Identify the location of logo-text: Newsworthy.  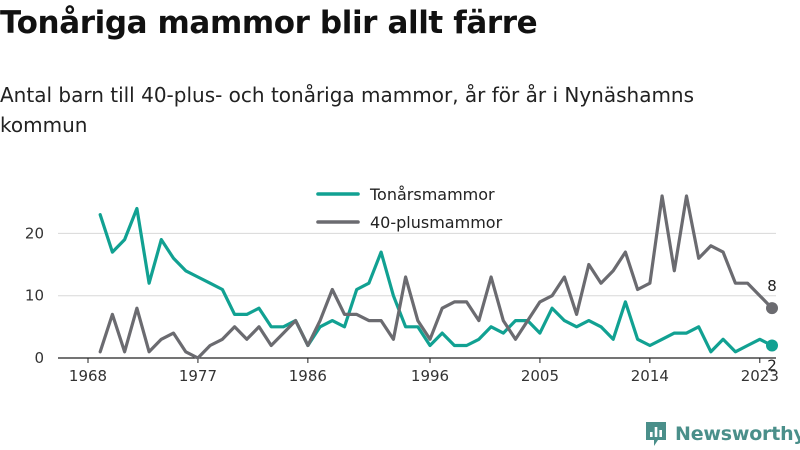
(737, 434).